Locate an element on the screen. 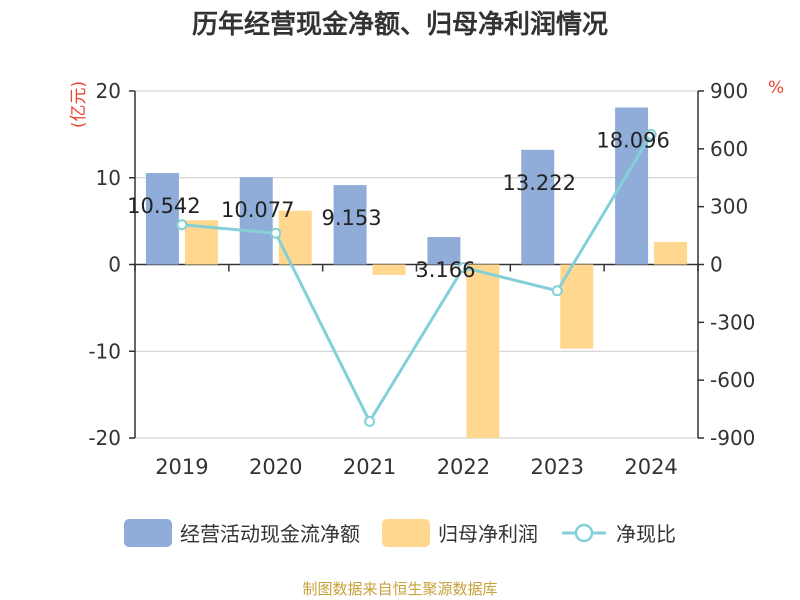 This screenshot has height=600, width=800. category-label: 2023 is located at coordinates (557, 467).